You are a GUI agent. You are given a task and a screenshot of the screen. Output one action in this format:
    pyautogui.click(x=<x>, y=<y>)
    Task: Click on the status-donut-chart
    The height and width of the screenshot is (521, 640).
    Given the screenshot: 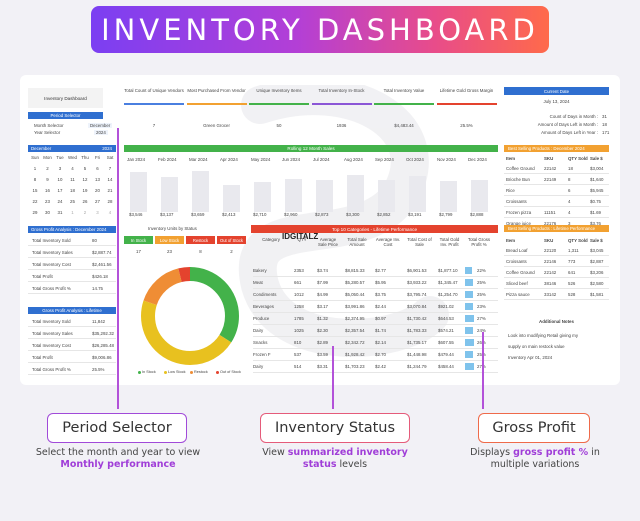 What is the action you would take?
    pyautogui.click(x=190, y=316)
    